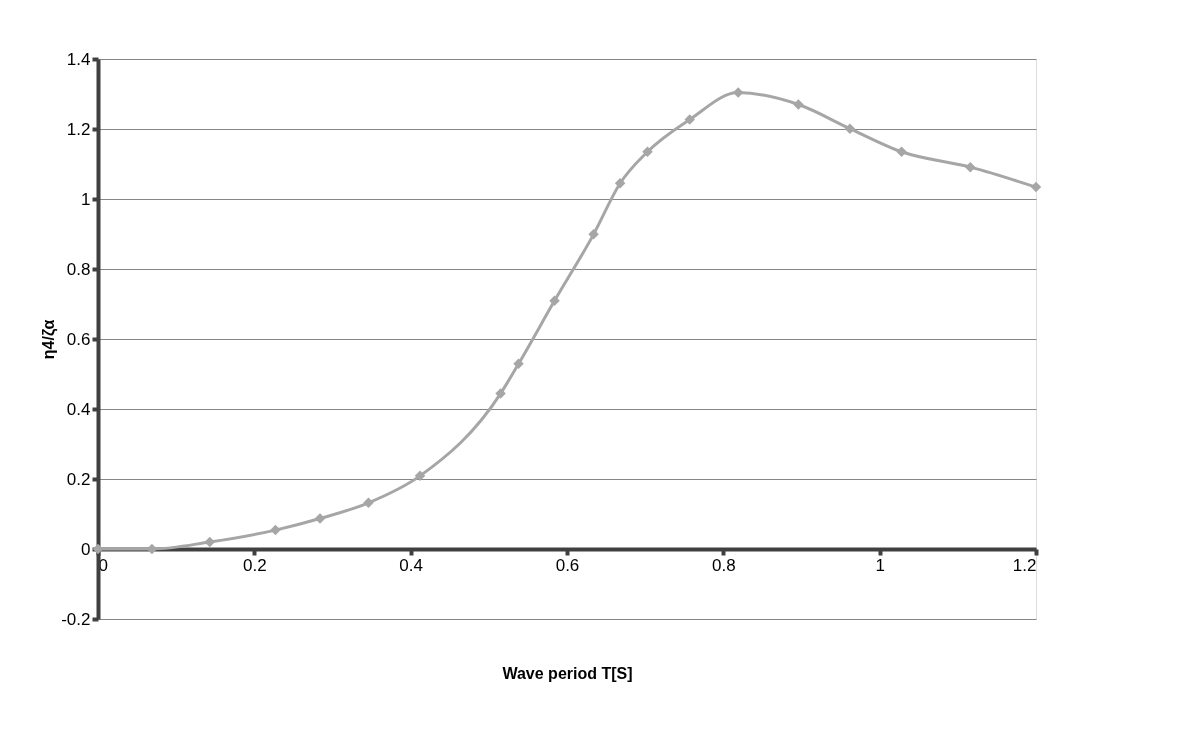 This screenshot has height=746, width=1177. Describe the element at coordinates (411, 565) in the screenshot. I see `x-tick-label: 0.4` at that location.